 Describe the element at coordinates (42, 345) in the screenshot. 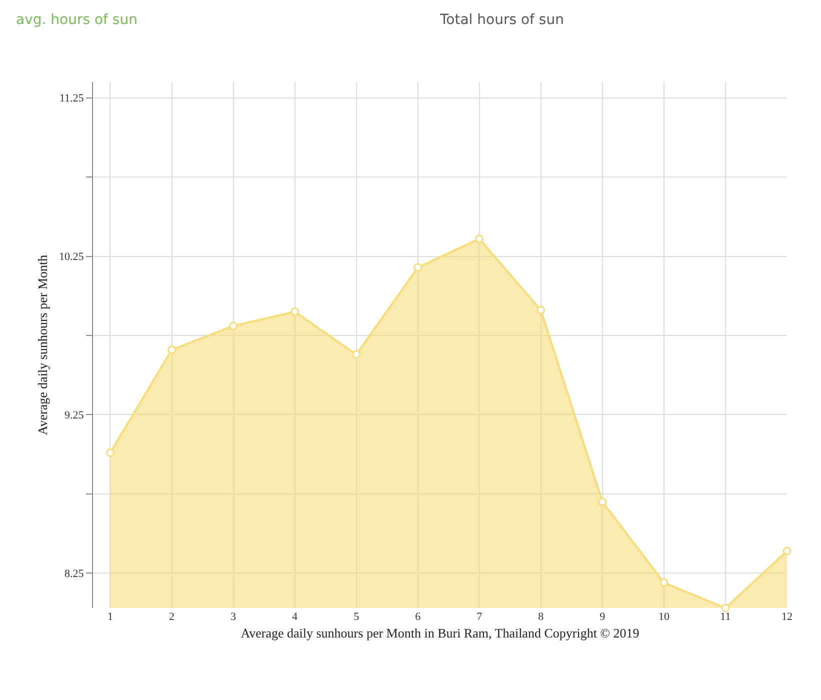

I see `y-axis-title: Average daily sunhours per Month` at that location.